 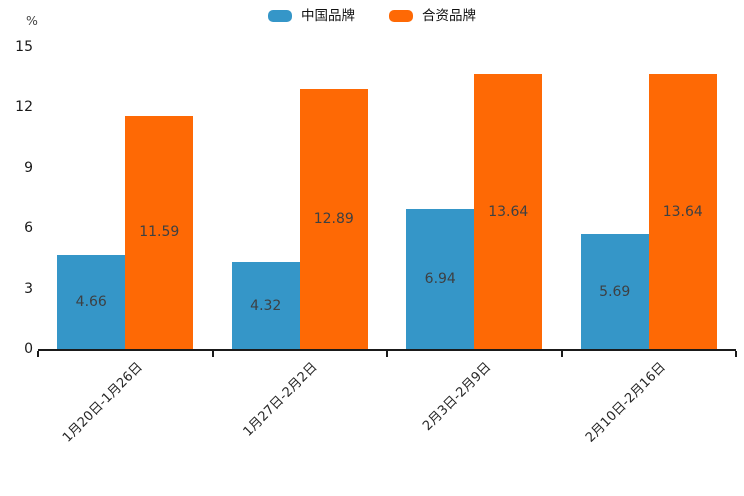 I want to click on y-axis-unit-label: %, so click(x=32, y=20).